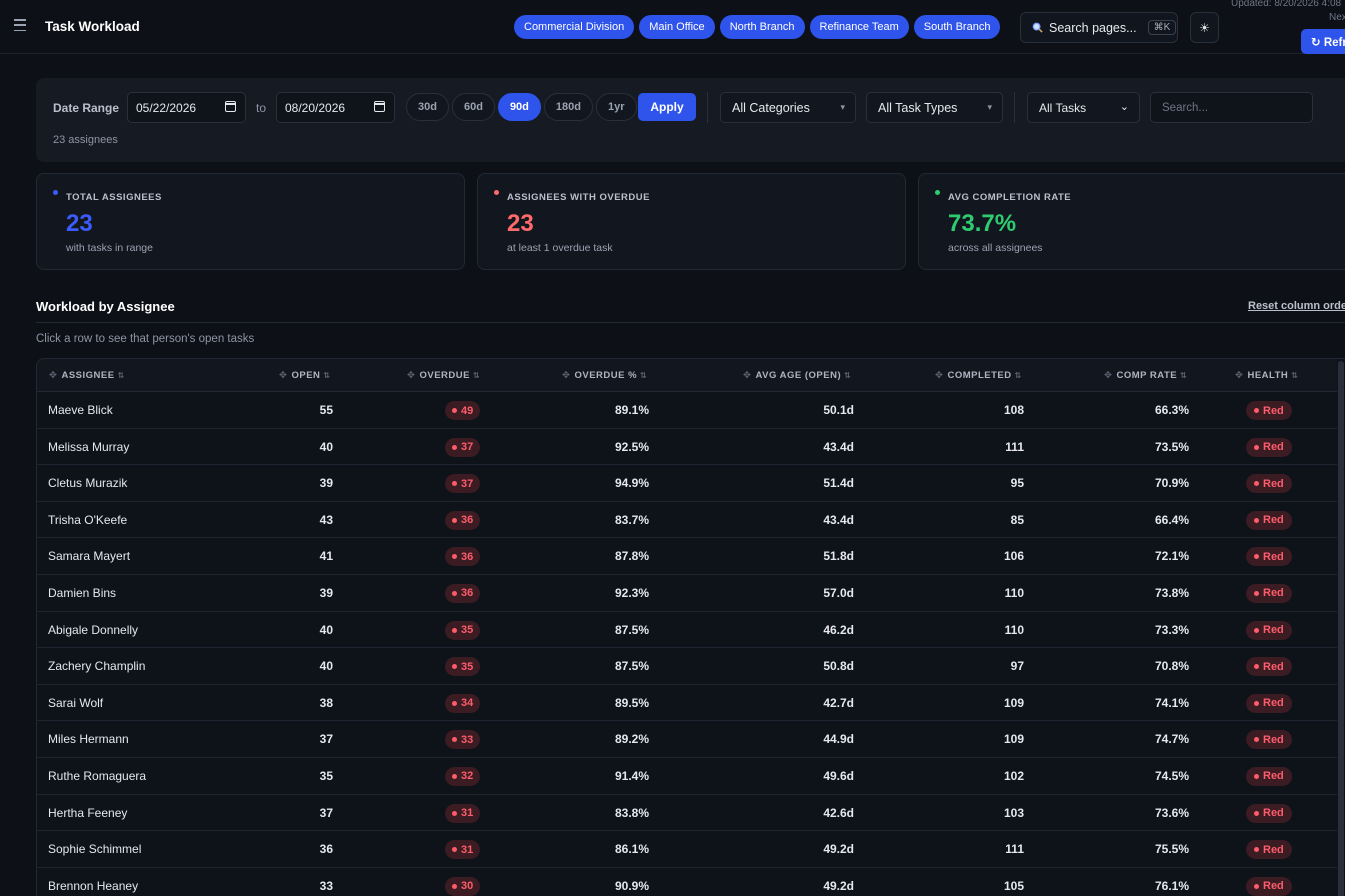 This screenshot has width=1345, height=896. Describe the element at coordinates (443, 375) in the screenshot. I see `column-header-overdue: ✥ OVERDUE ⇅` at that location.